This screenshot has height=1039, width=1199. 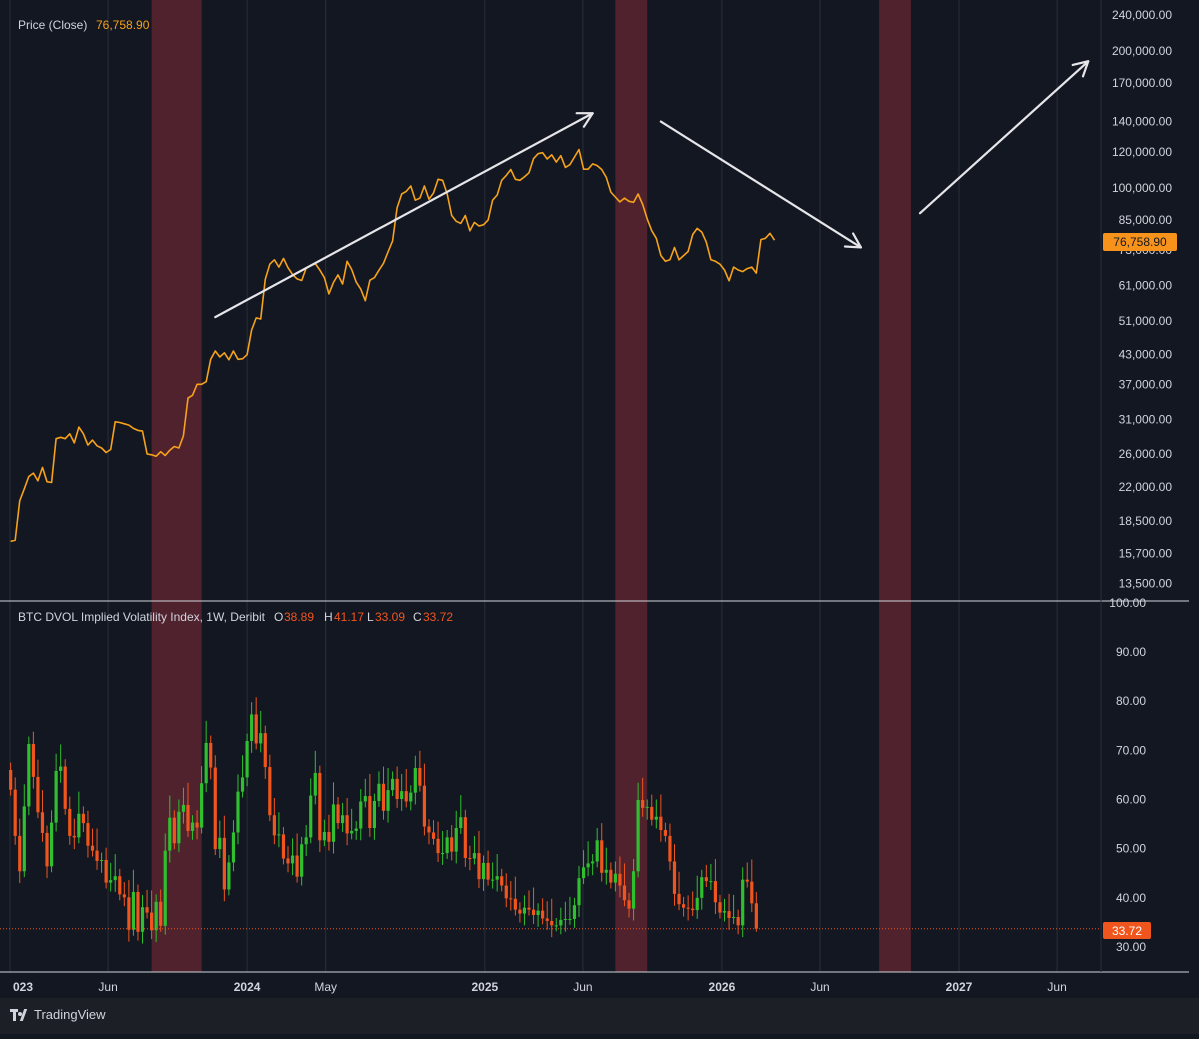 What do you see at coordinates (328, 617) in the screenshot?
I see `dvol-high-label: H` at bounding box center [328, 617].